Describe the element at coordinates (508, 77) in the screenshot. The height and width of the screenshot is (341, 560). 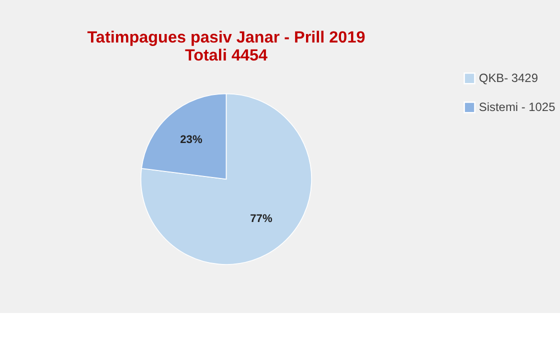
I see `legend-label: QKB- 3429` at that location.